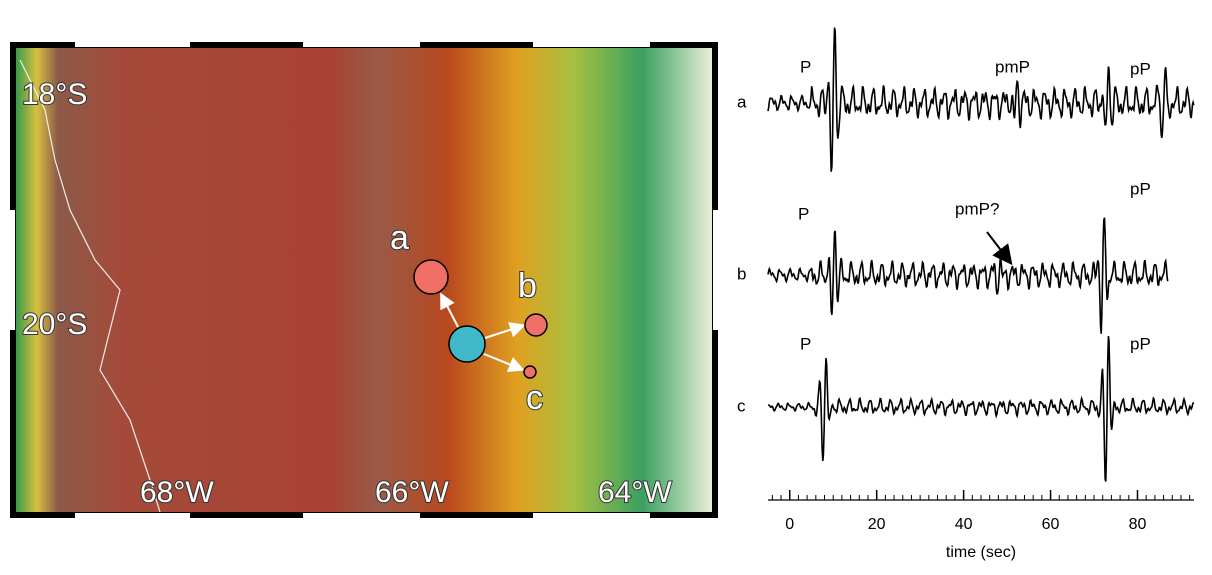  What do you see at coordinates (527, 286) in the screenshot?
I see `station-label: b` at bounding box center [527, 286].